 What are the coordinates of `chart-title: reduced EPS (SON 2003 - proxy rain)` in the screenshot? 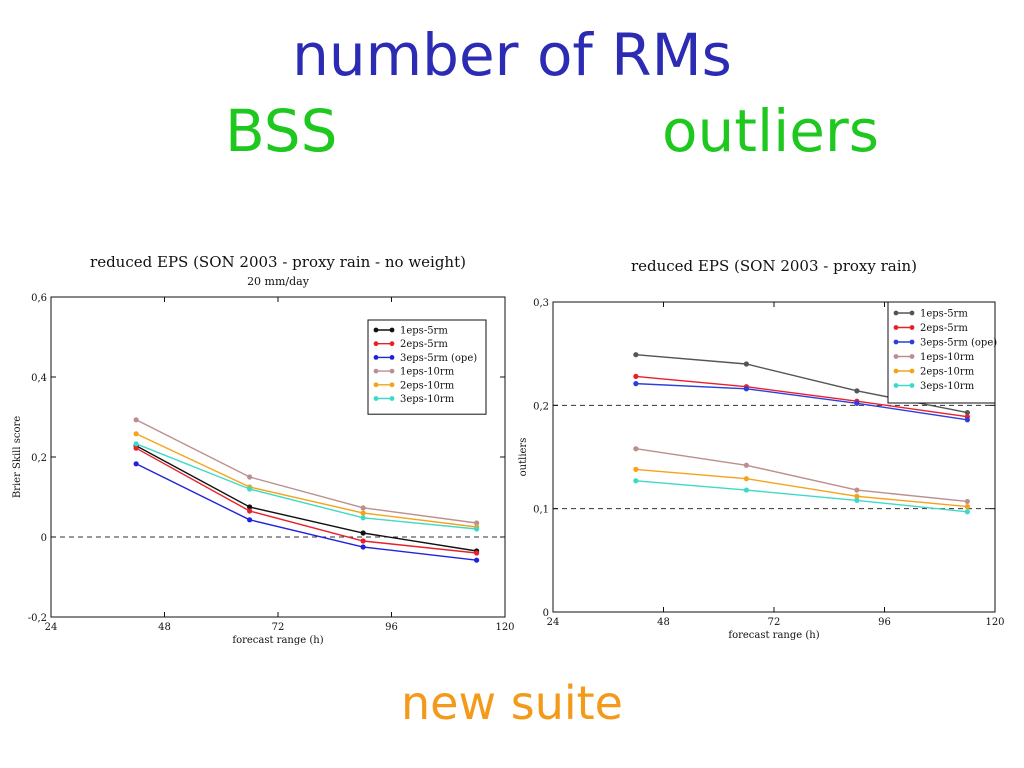 It's located at (774, 266).